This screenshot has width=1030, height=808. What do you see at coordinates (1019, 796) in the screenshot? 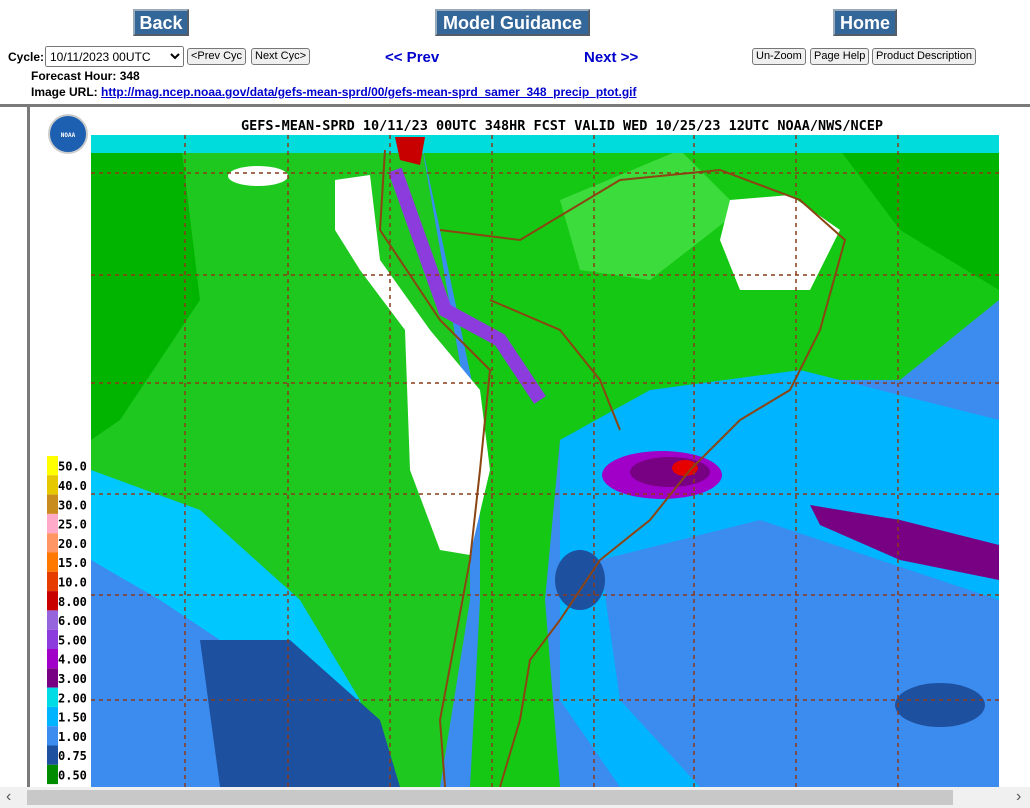
I see `scroll-right-arrow: ›` at bounding box center [1019, 796].